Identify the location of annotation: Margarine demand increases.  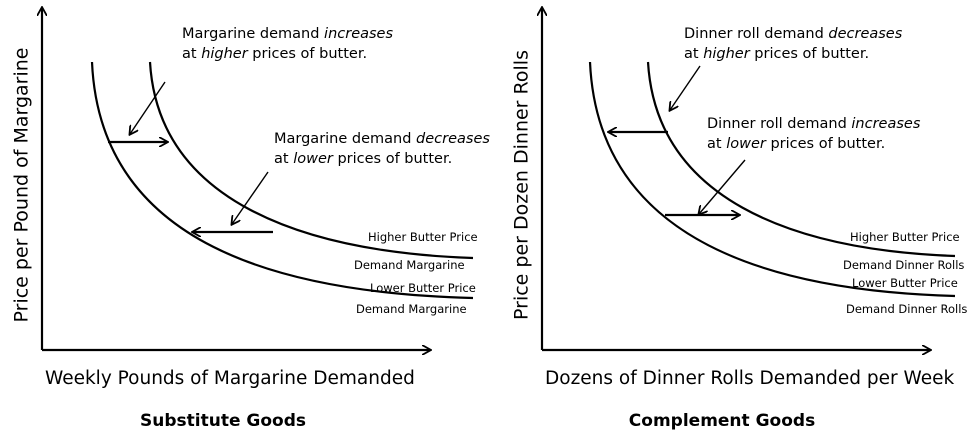
(287, 34).